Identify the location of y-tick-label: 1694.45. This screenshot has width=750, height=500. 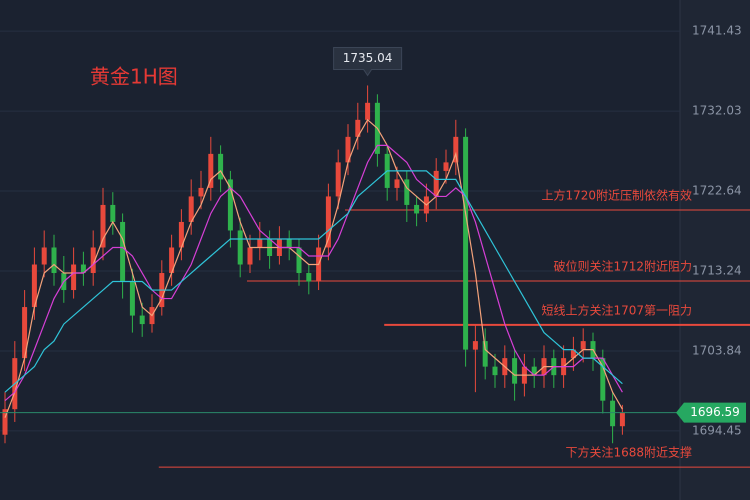
(717, 430).